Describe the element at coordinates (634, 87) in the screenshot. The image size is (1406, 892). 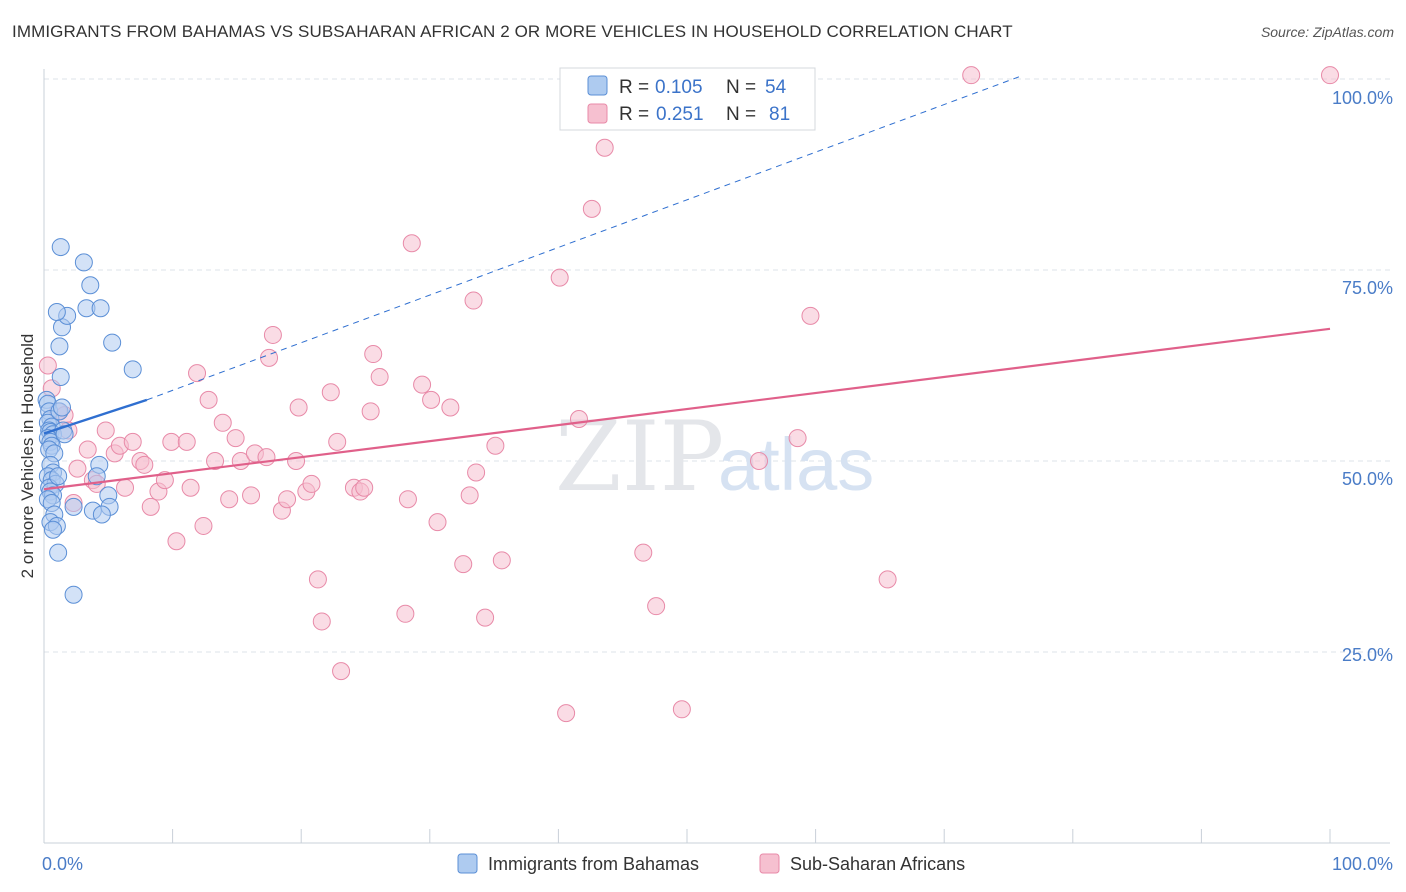
I see `legend-r-label-blue: R =` at that location.